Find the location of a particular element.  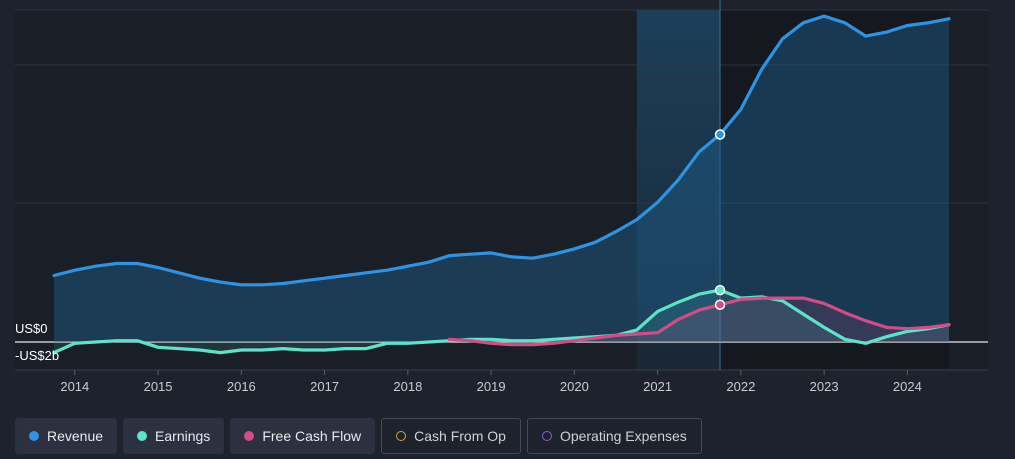

x-tick-label: 2014 is located at coordinates (74, 386).